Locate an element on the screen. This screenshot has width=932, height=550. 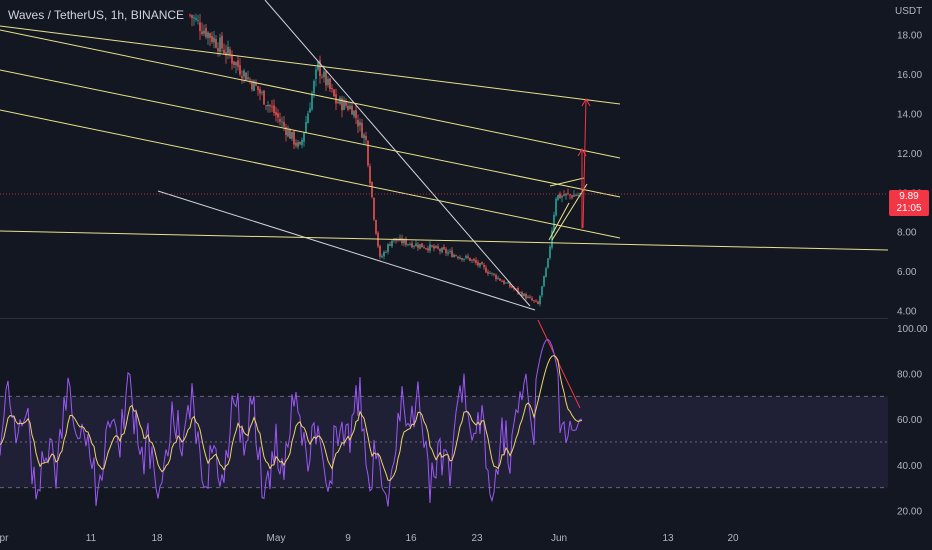
support-line is located at coordinates (444, 240).